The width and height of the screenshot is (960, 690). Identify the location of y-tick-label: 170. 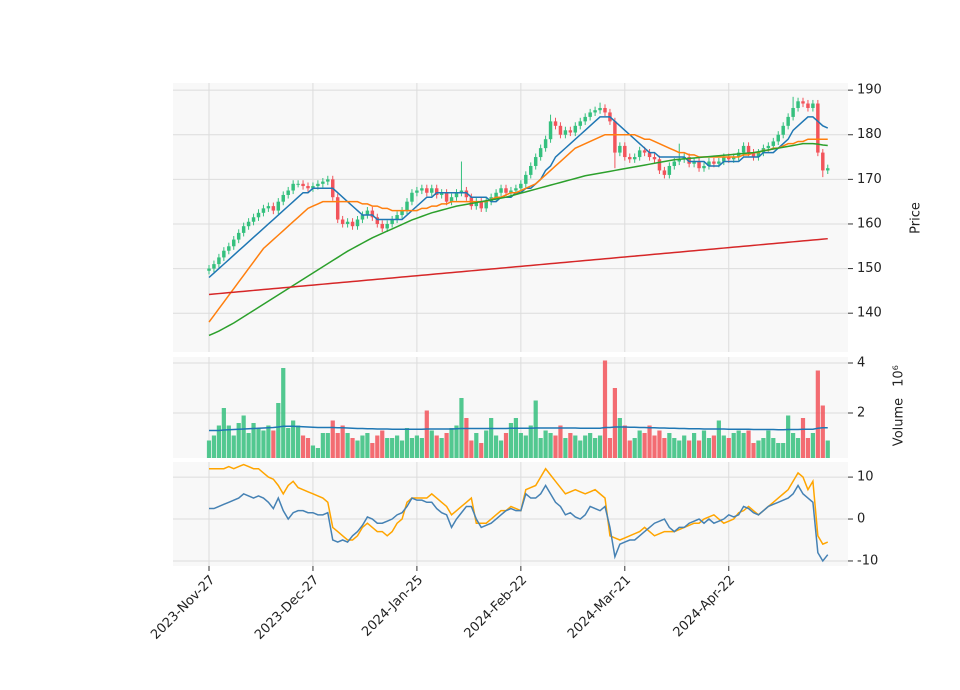
(869, 179).